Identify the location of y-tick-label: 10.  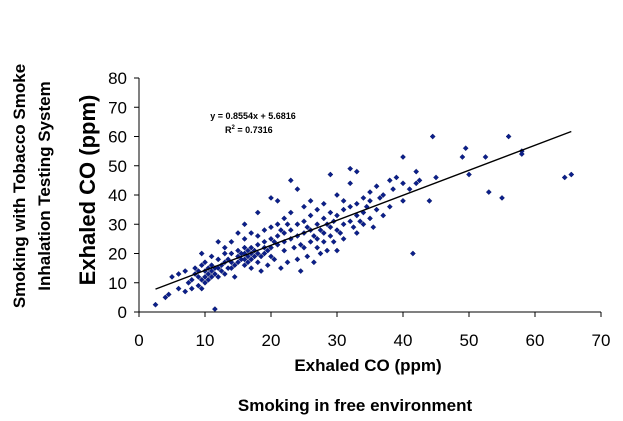
(117, 283).